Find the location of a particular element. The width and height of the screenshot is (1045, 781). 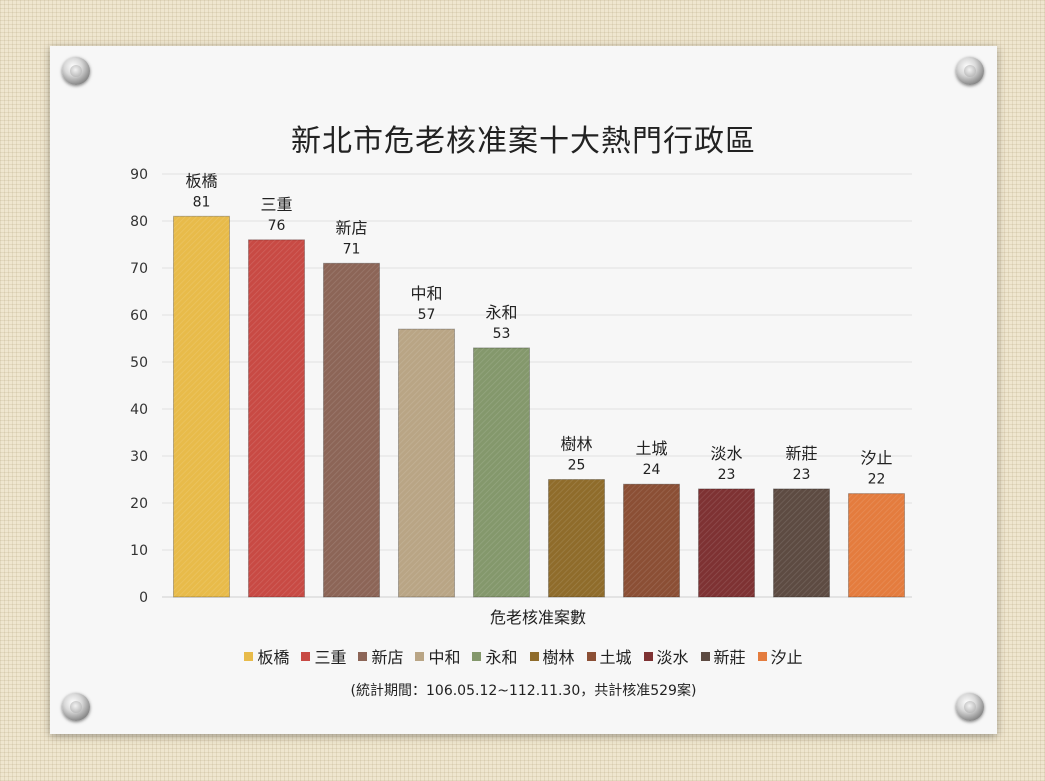

bar-category-label: 土城 is located at coordinates (651, 448).